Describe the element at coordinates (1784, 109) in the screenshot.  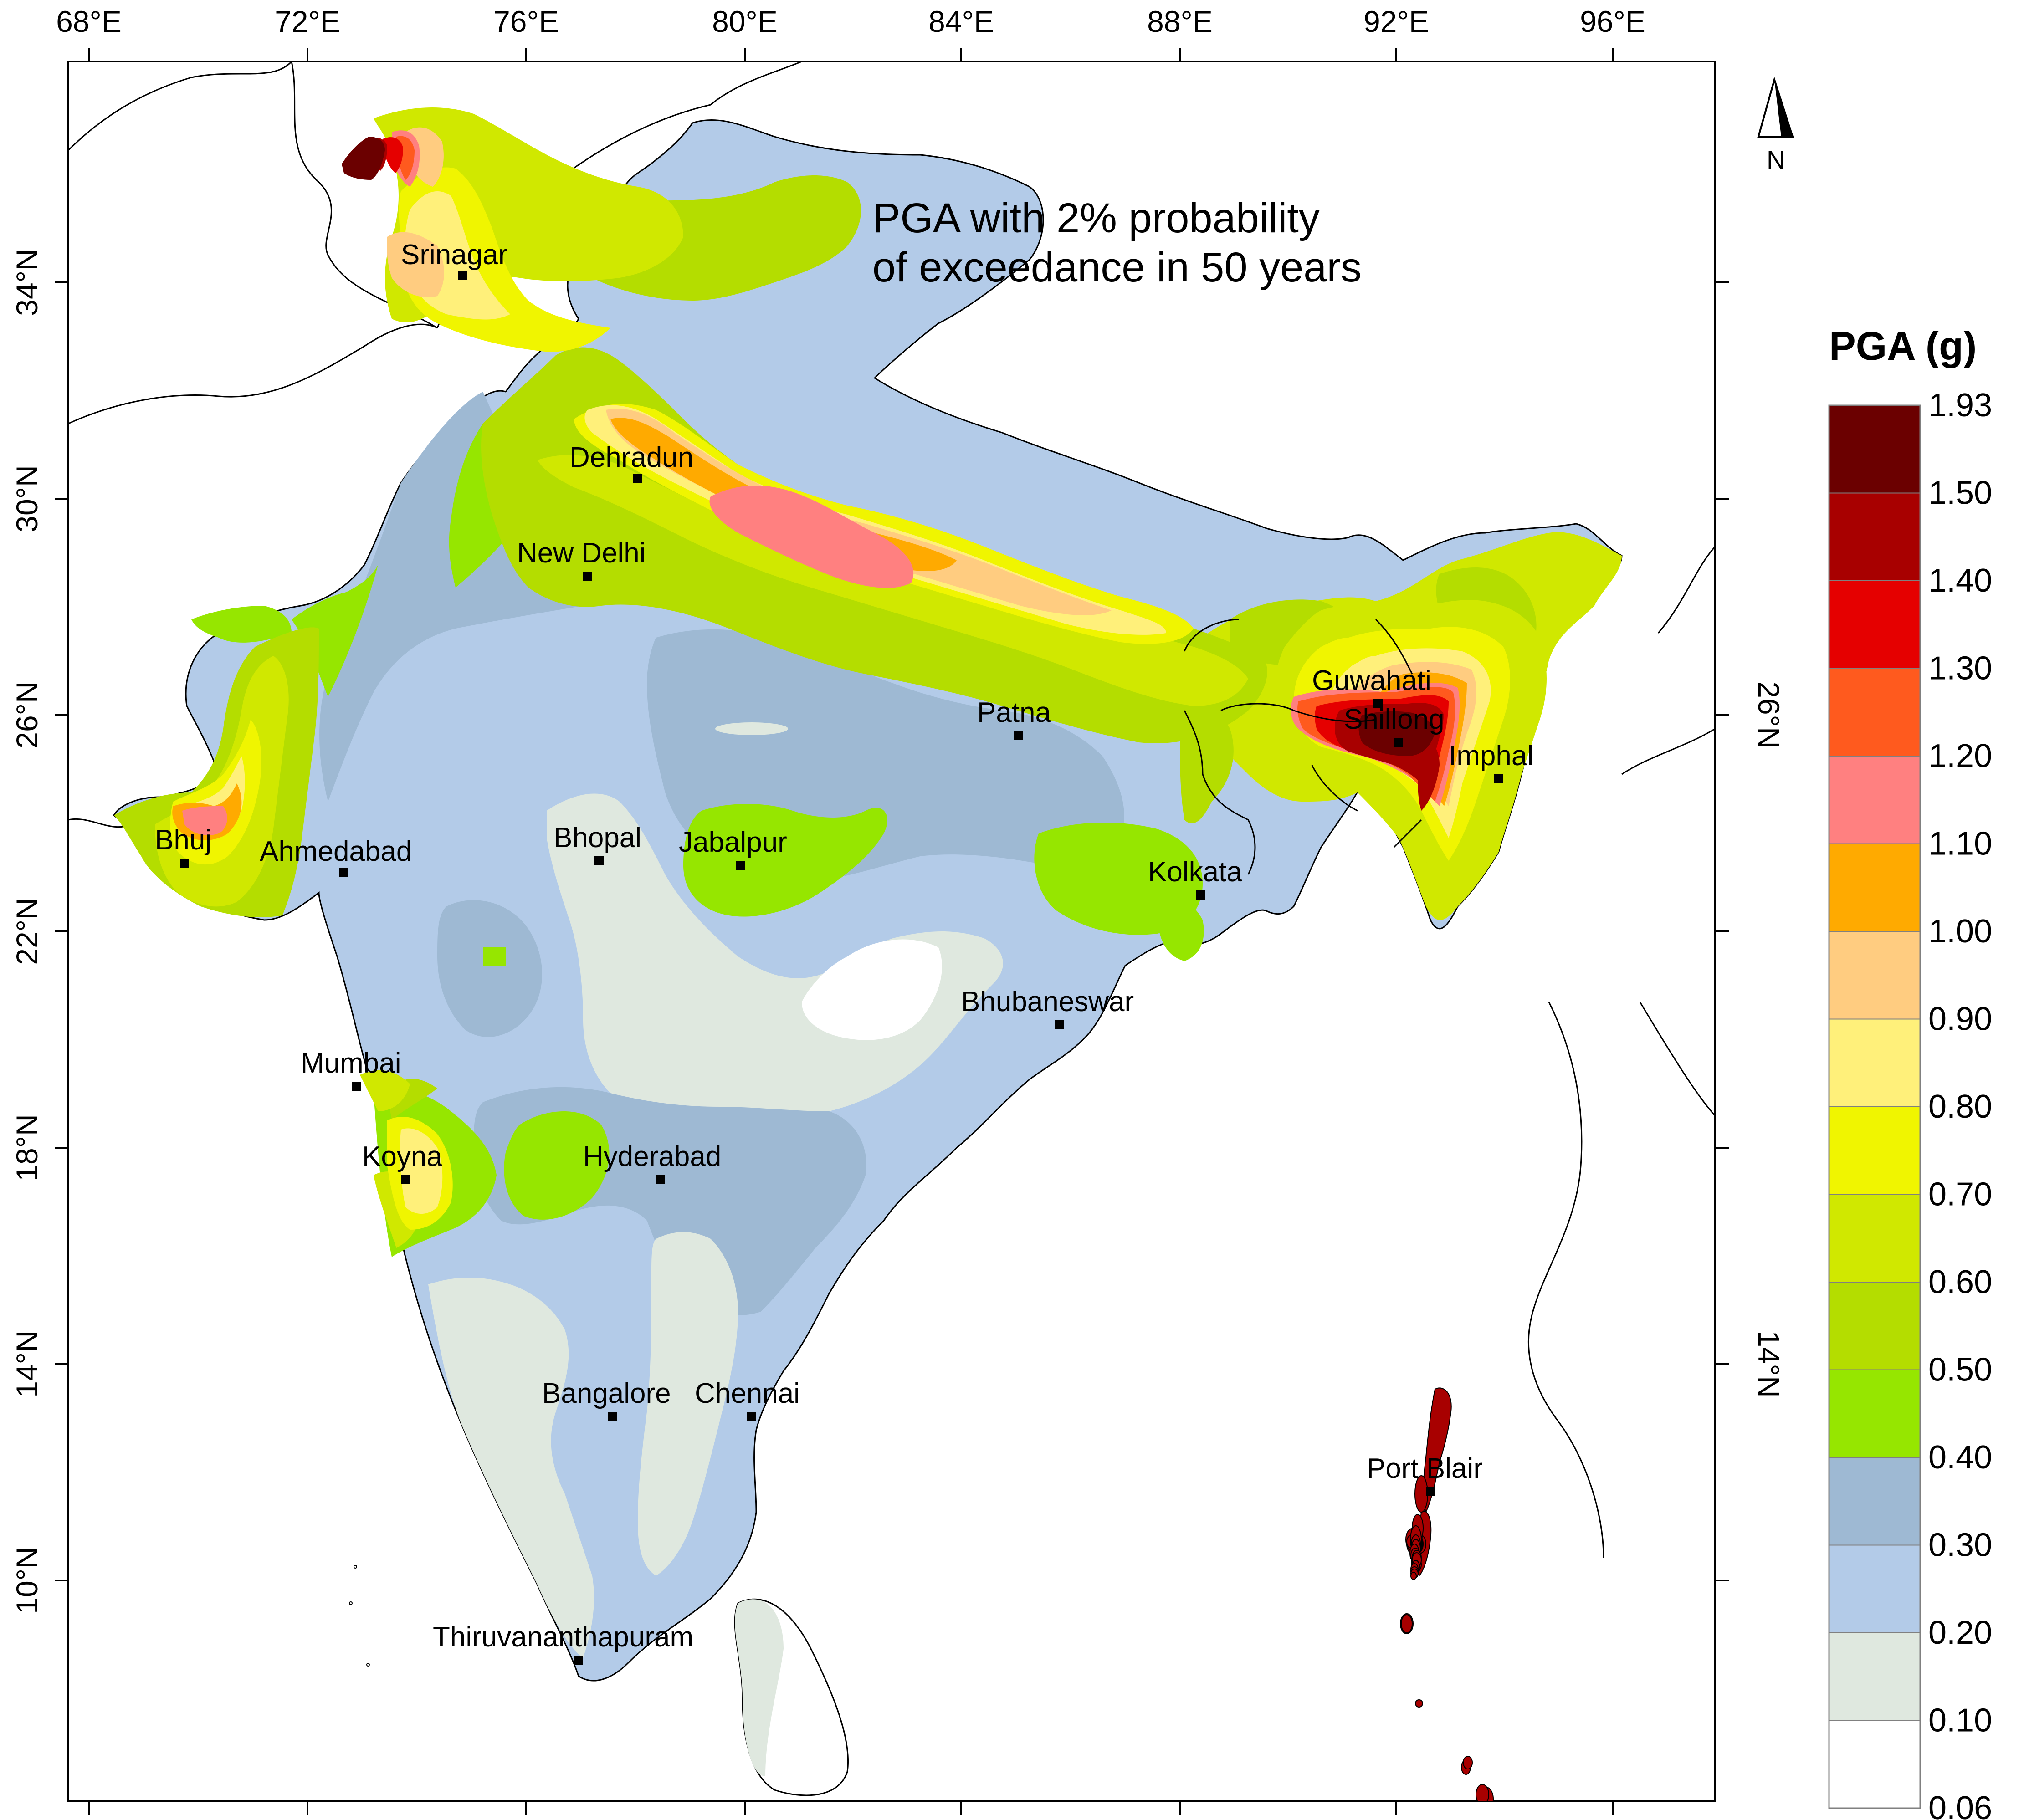
I see `north-arrow-fill` at that location.